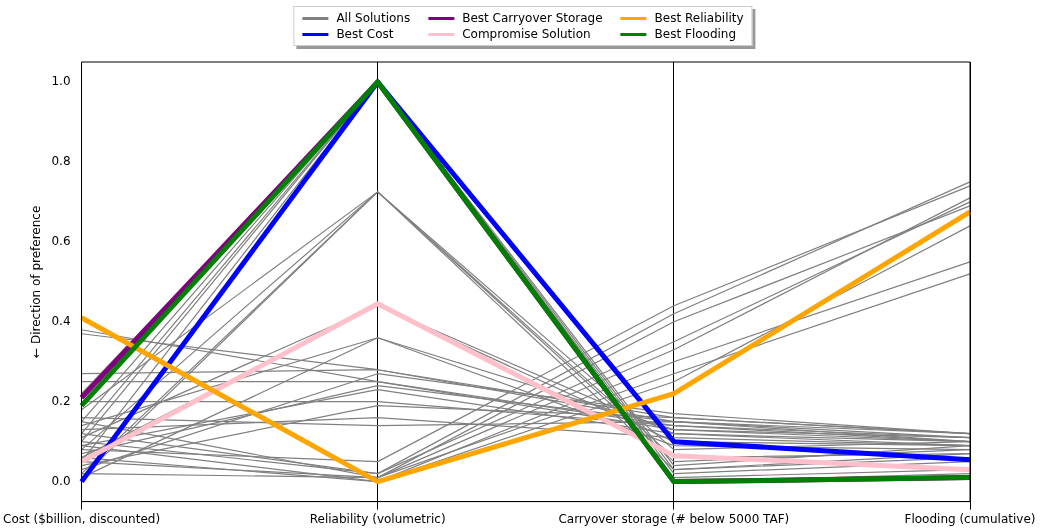 This screenshot has width=1046, height=530. I want to click on y-tick-label: 0.6, so click(61, 240).